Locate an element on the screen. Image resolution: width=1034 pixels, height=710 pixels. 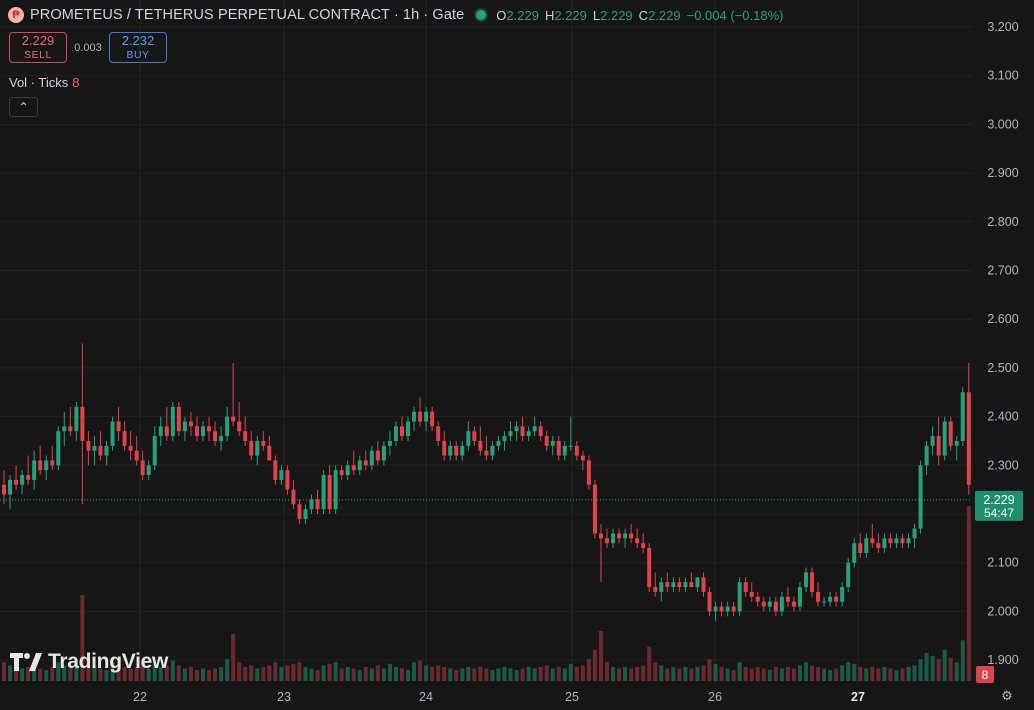
settings-gear-icon: ⚙ is located at coordinates (1007, 695).